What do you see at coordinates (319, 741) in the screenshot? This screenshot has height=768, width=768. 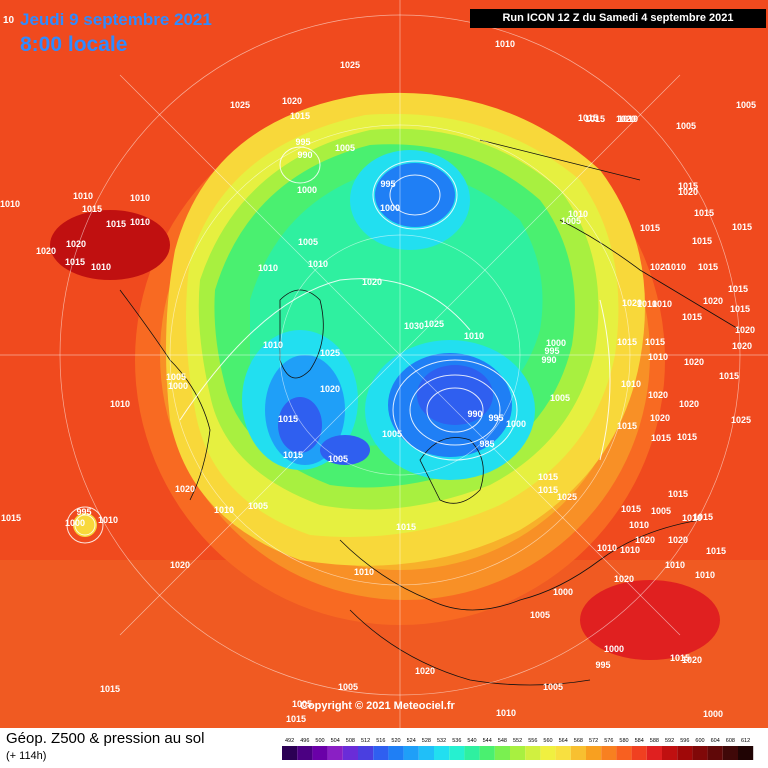 I see `color-scale-label: 500` at bounding box center [319, 741].